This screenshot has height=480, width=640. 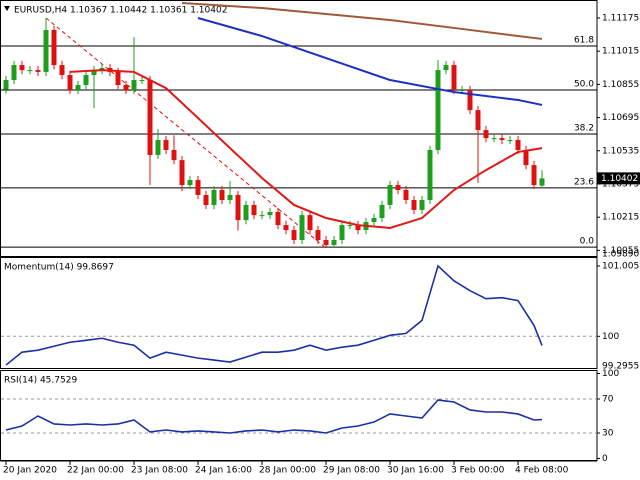 I want to click on fibo-label: 50.0, so click(x=584, y=84).